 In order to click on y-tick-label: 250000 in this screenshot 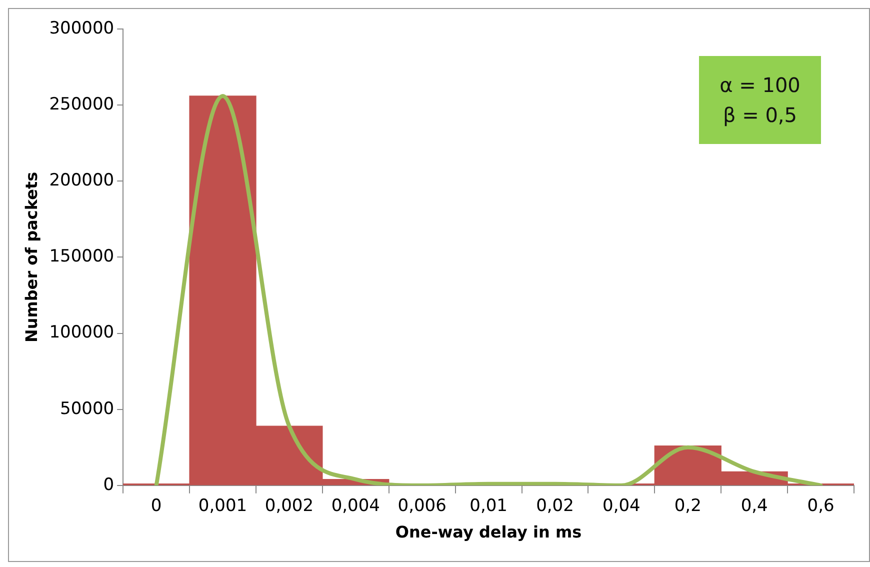, I will do `click(81, 104)`.